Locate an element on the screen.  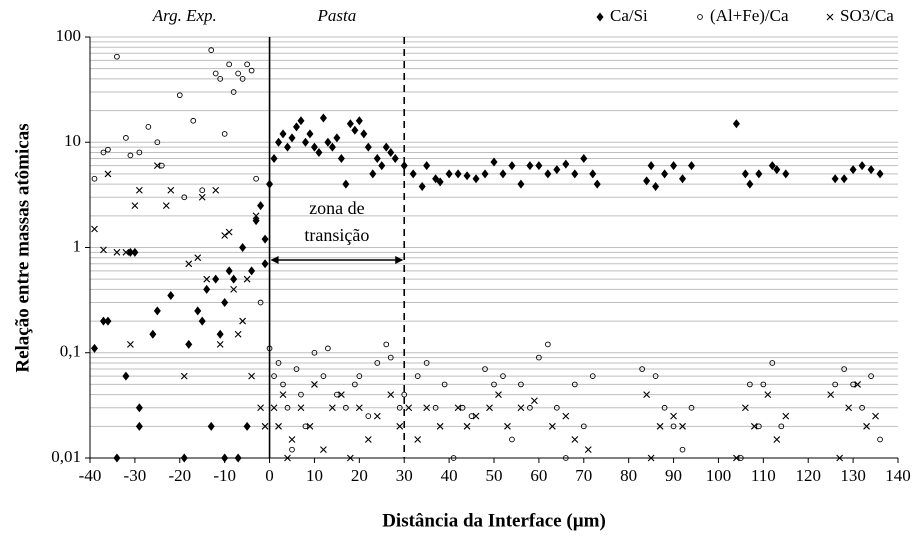
x-tick-label: 80 is located at coordinates (628, 475).